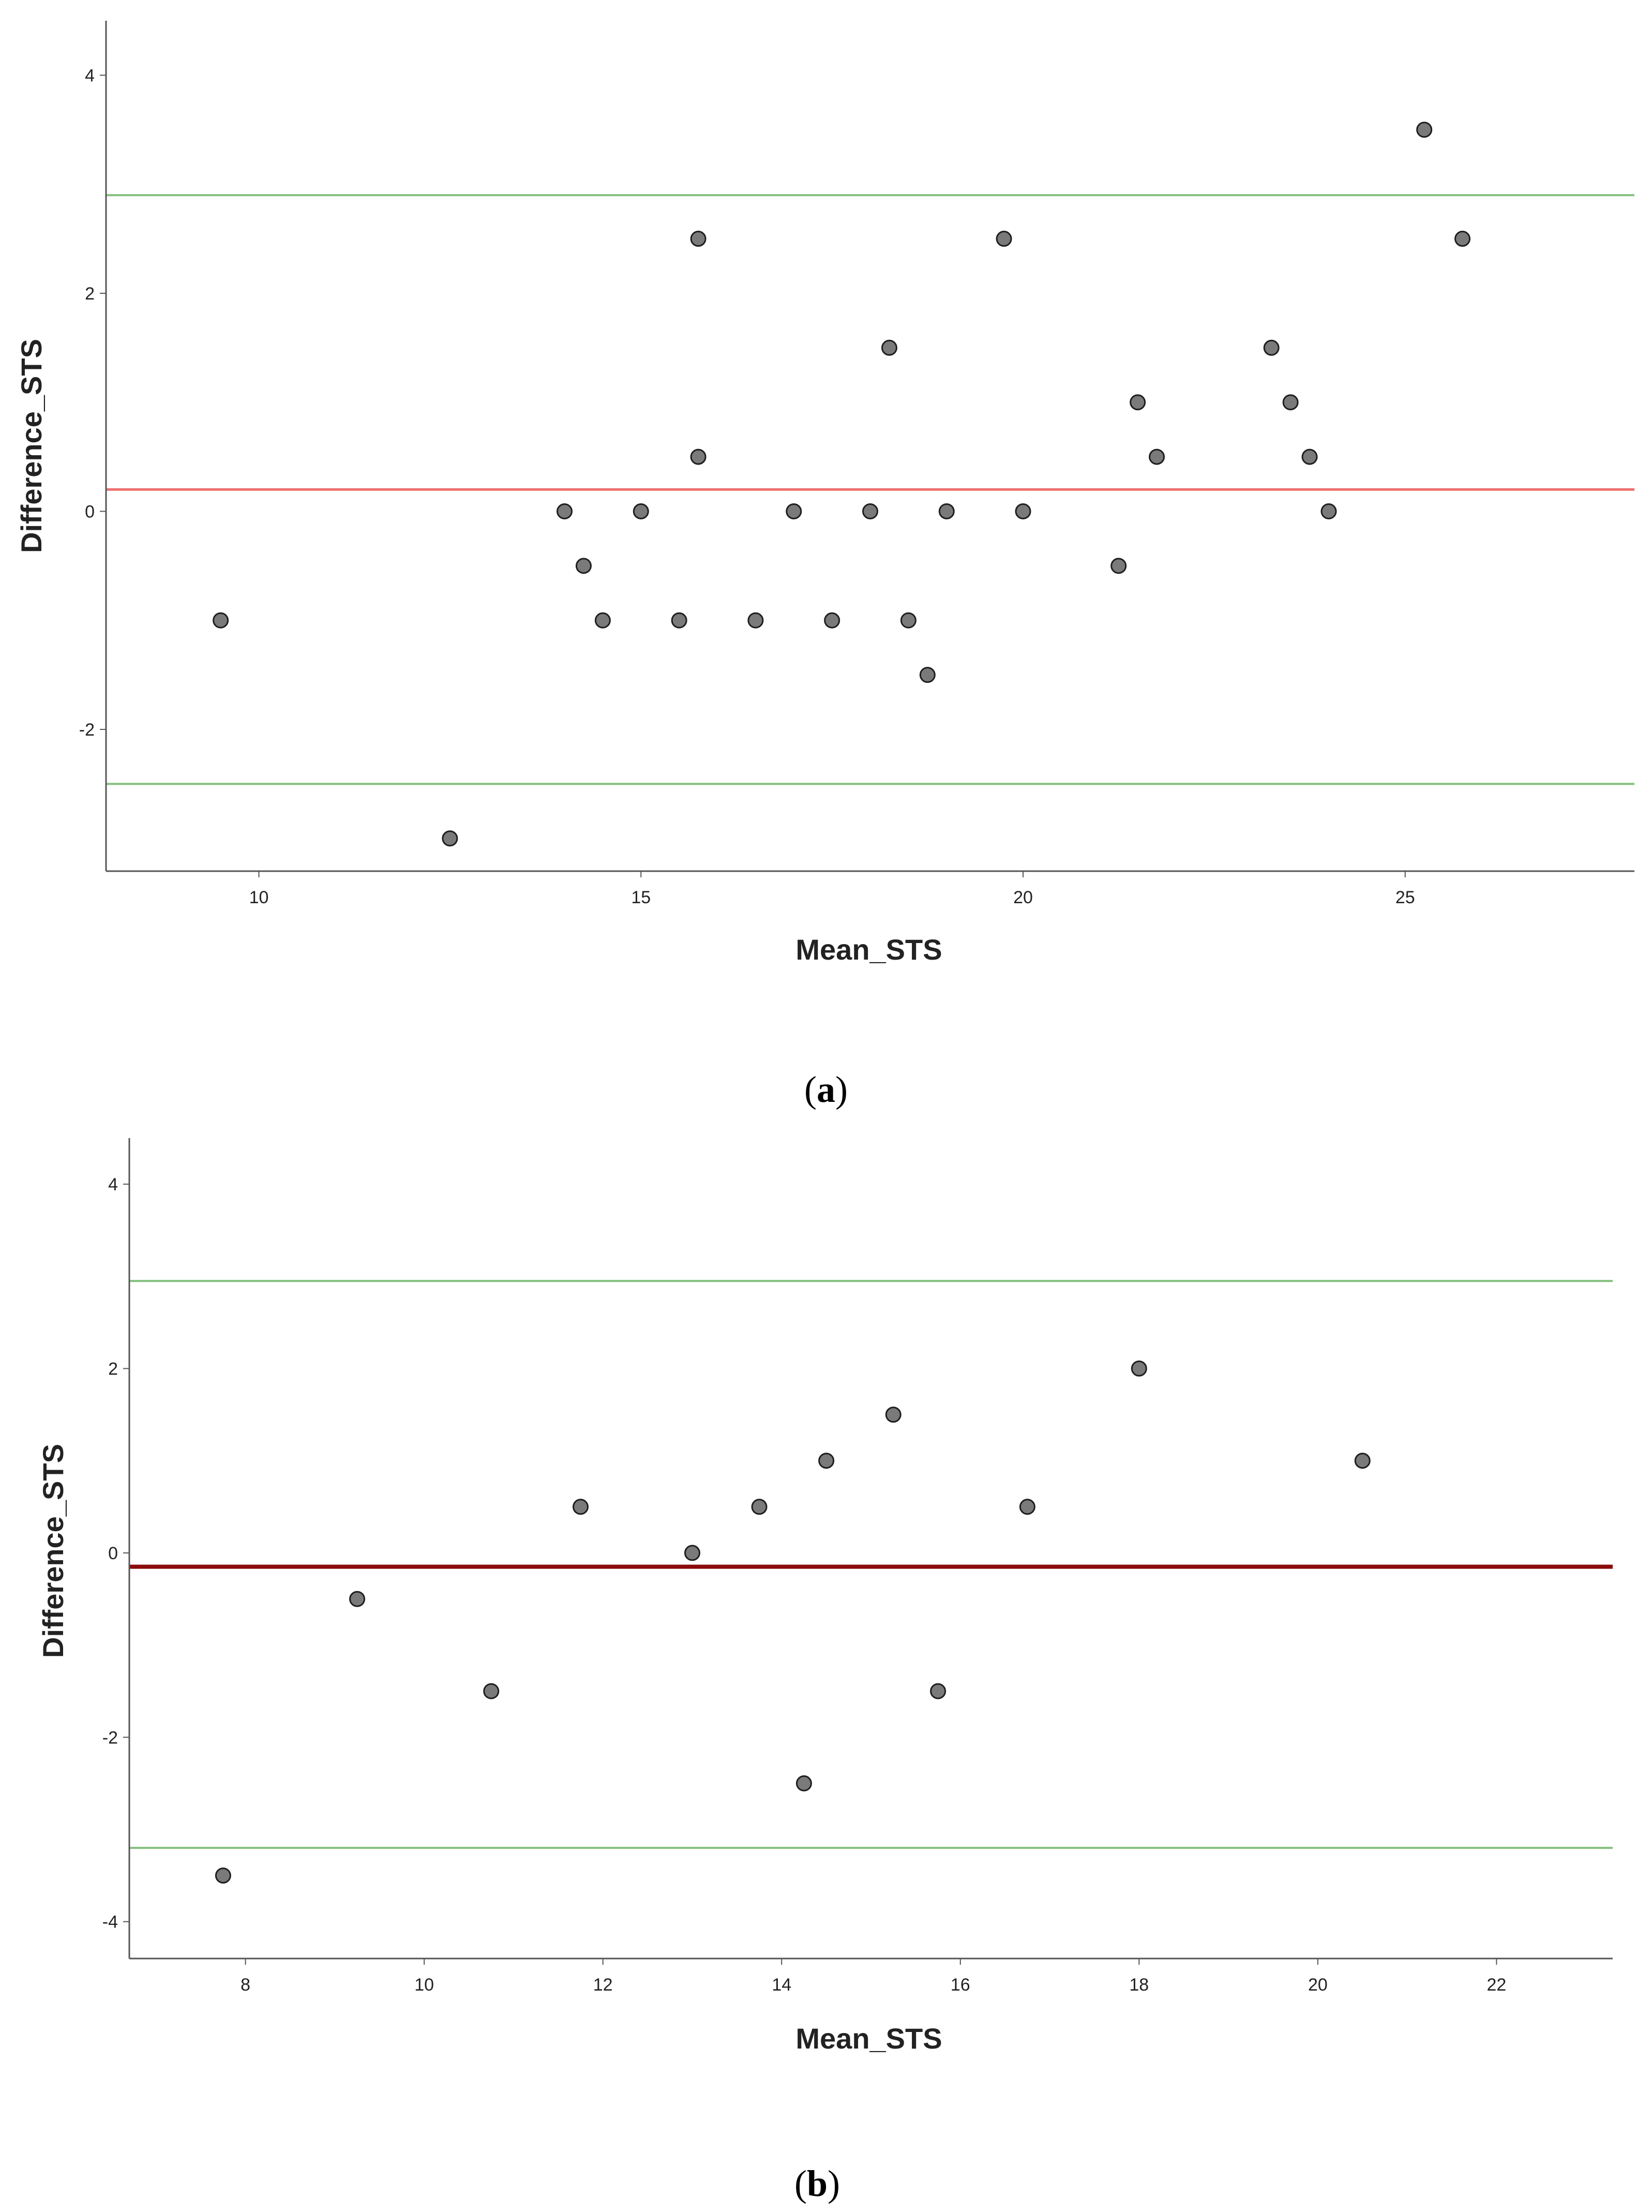  Describe the element at coordinates (32, 446) in the screenshot. I see `panel-a-y-axis-title: Difference_STS` at that location.